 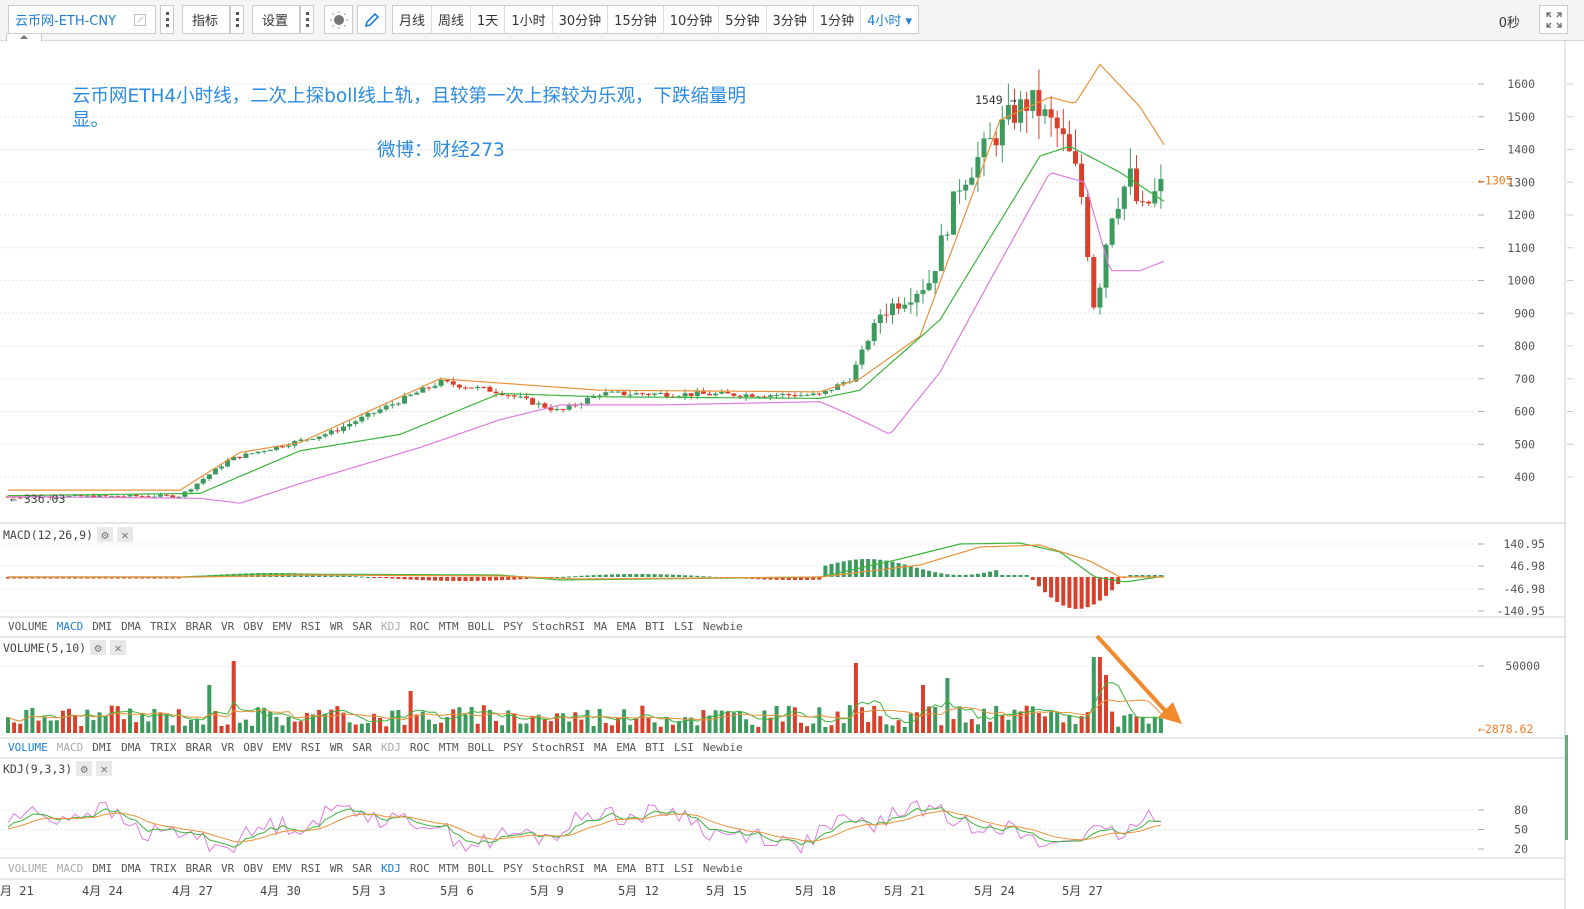 What do you see at coordinates (17, 891) in the screenshot?
I see `date-label: 月 21` at bounding box center [17, 891].